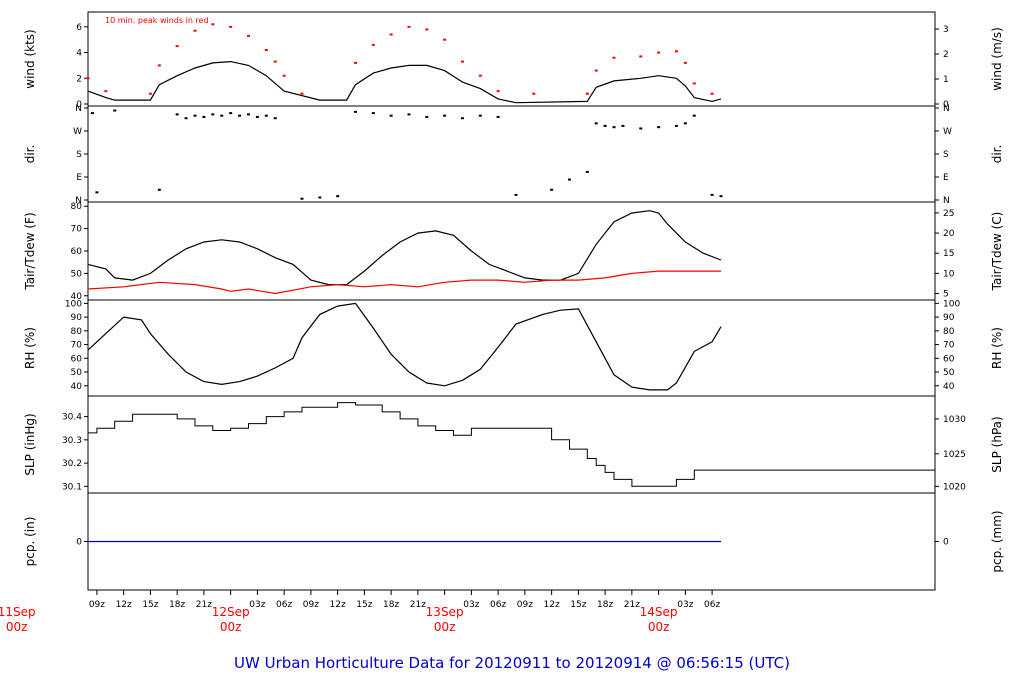 This screenshot has width=1024, height=700. What do you see at coordinates (79, 79) in the screenshot?
I see `wind-left-tick-label: 2` at bounding box center [79, 79].